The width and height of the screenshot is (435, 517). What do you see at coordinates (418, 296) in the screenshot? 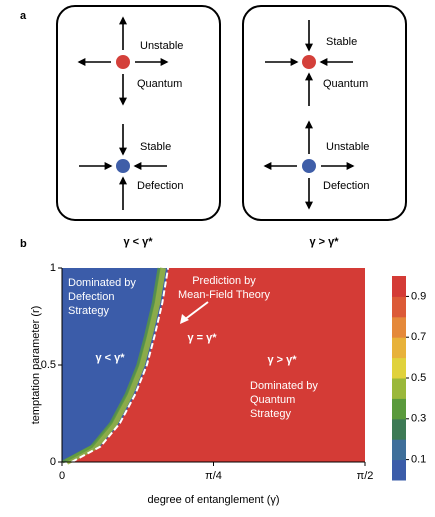
I see `colorbar-tick-label: 0.9` at bounding box center [418, 296].